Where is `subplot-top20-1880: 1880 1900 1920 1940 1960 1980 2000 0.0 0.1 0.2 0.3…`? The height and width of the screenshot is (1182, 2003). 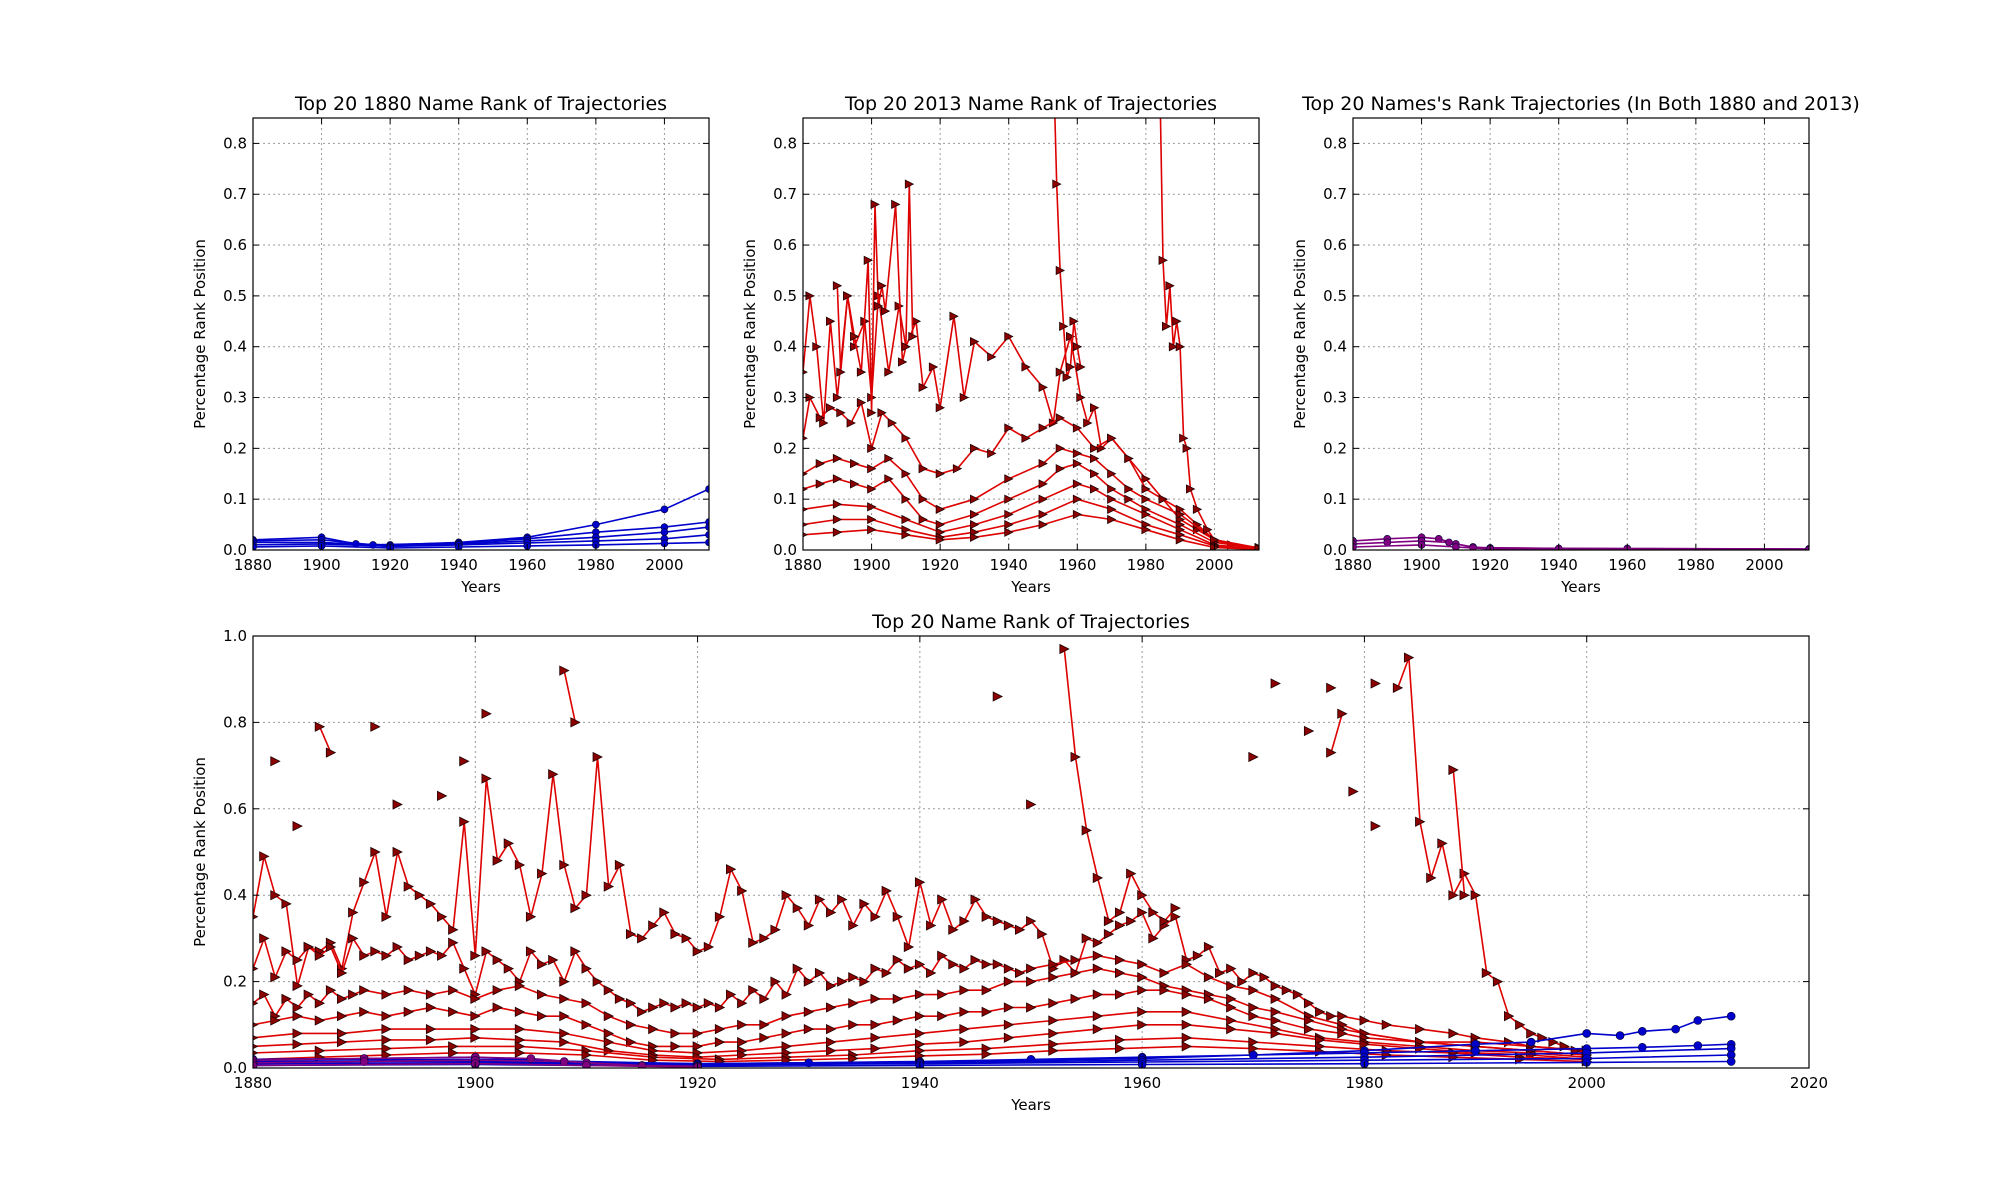
subplot-top20-1880: 1880 1900 1920 1940 1960 1980 2000 0.0 0.1 0.2 0.3… is located at coordinates (450, 344).